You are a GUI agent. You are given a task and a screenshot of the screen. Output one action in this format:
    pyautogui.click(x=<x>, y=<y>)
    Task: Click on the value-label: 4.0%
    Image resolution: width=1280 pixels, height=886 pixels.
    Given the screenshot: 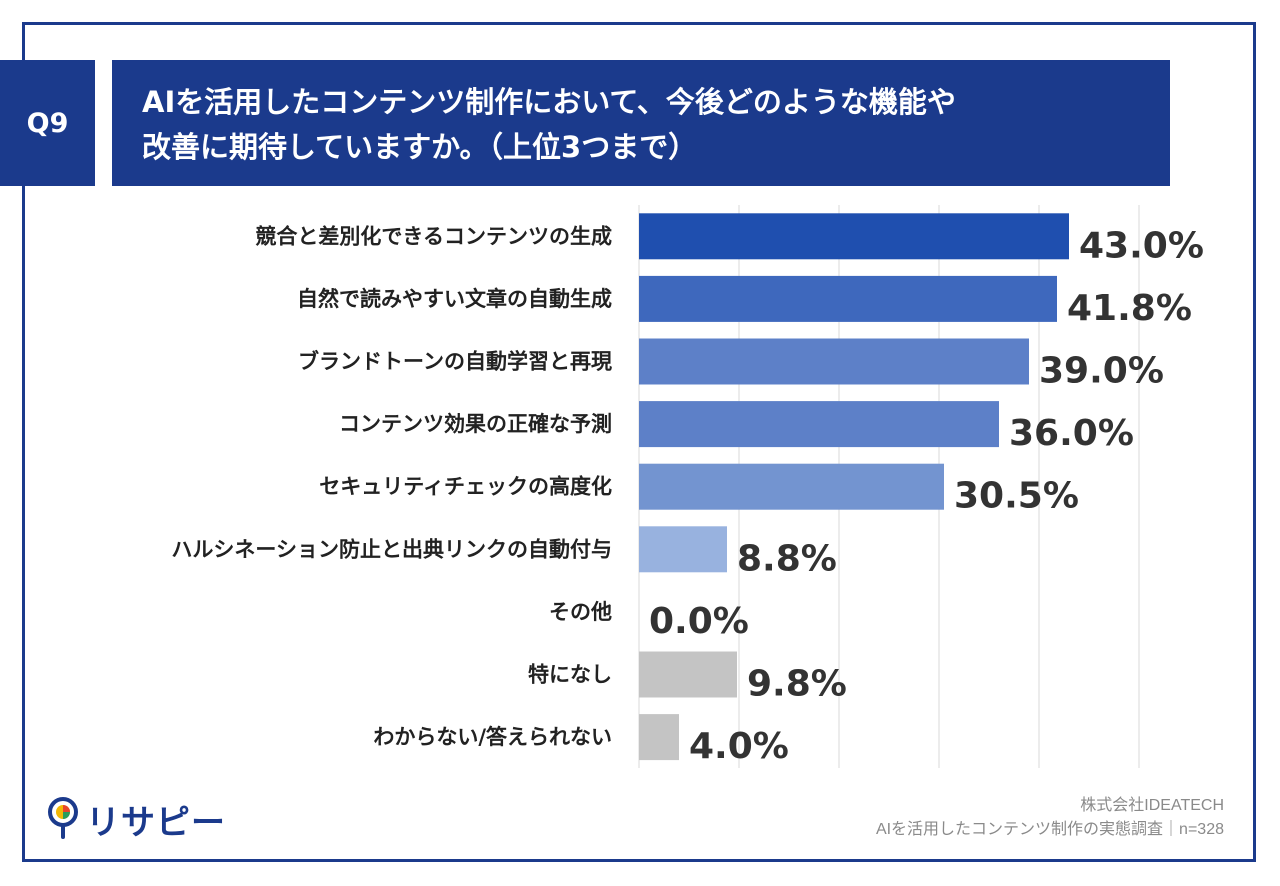 What is the action you would take?
    pyautogui.click(x=739, y=746)
    